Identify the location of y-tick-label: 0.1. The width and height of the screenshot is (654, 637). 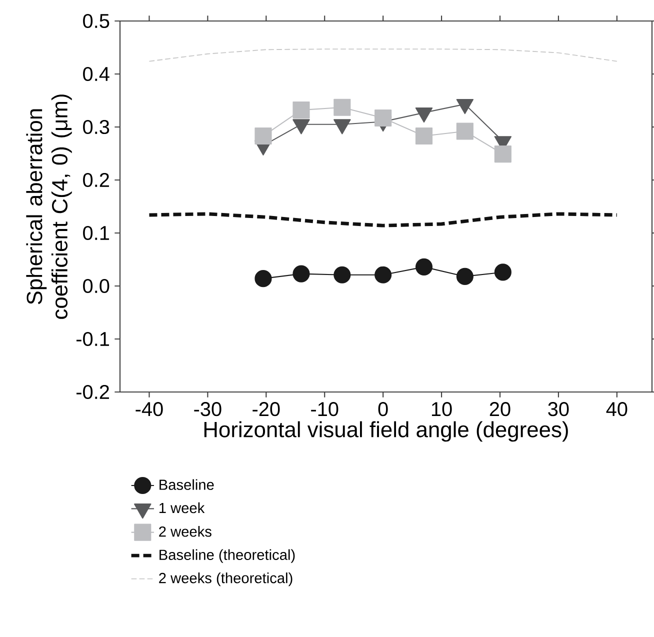
(96, 233).